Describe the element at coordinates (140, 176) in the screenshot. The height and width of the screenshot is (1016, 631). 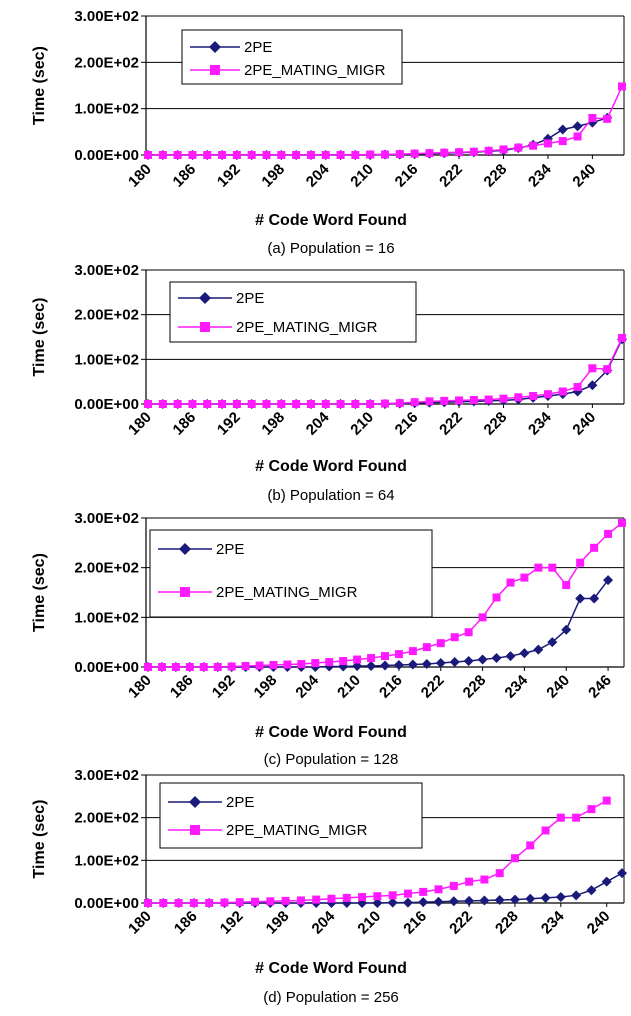
I see `x-tick-label: 180` at that location.